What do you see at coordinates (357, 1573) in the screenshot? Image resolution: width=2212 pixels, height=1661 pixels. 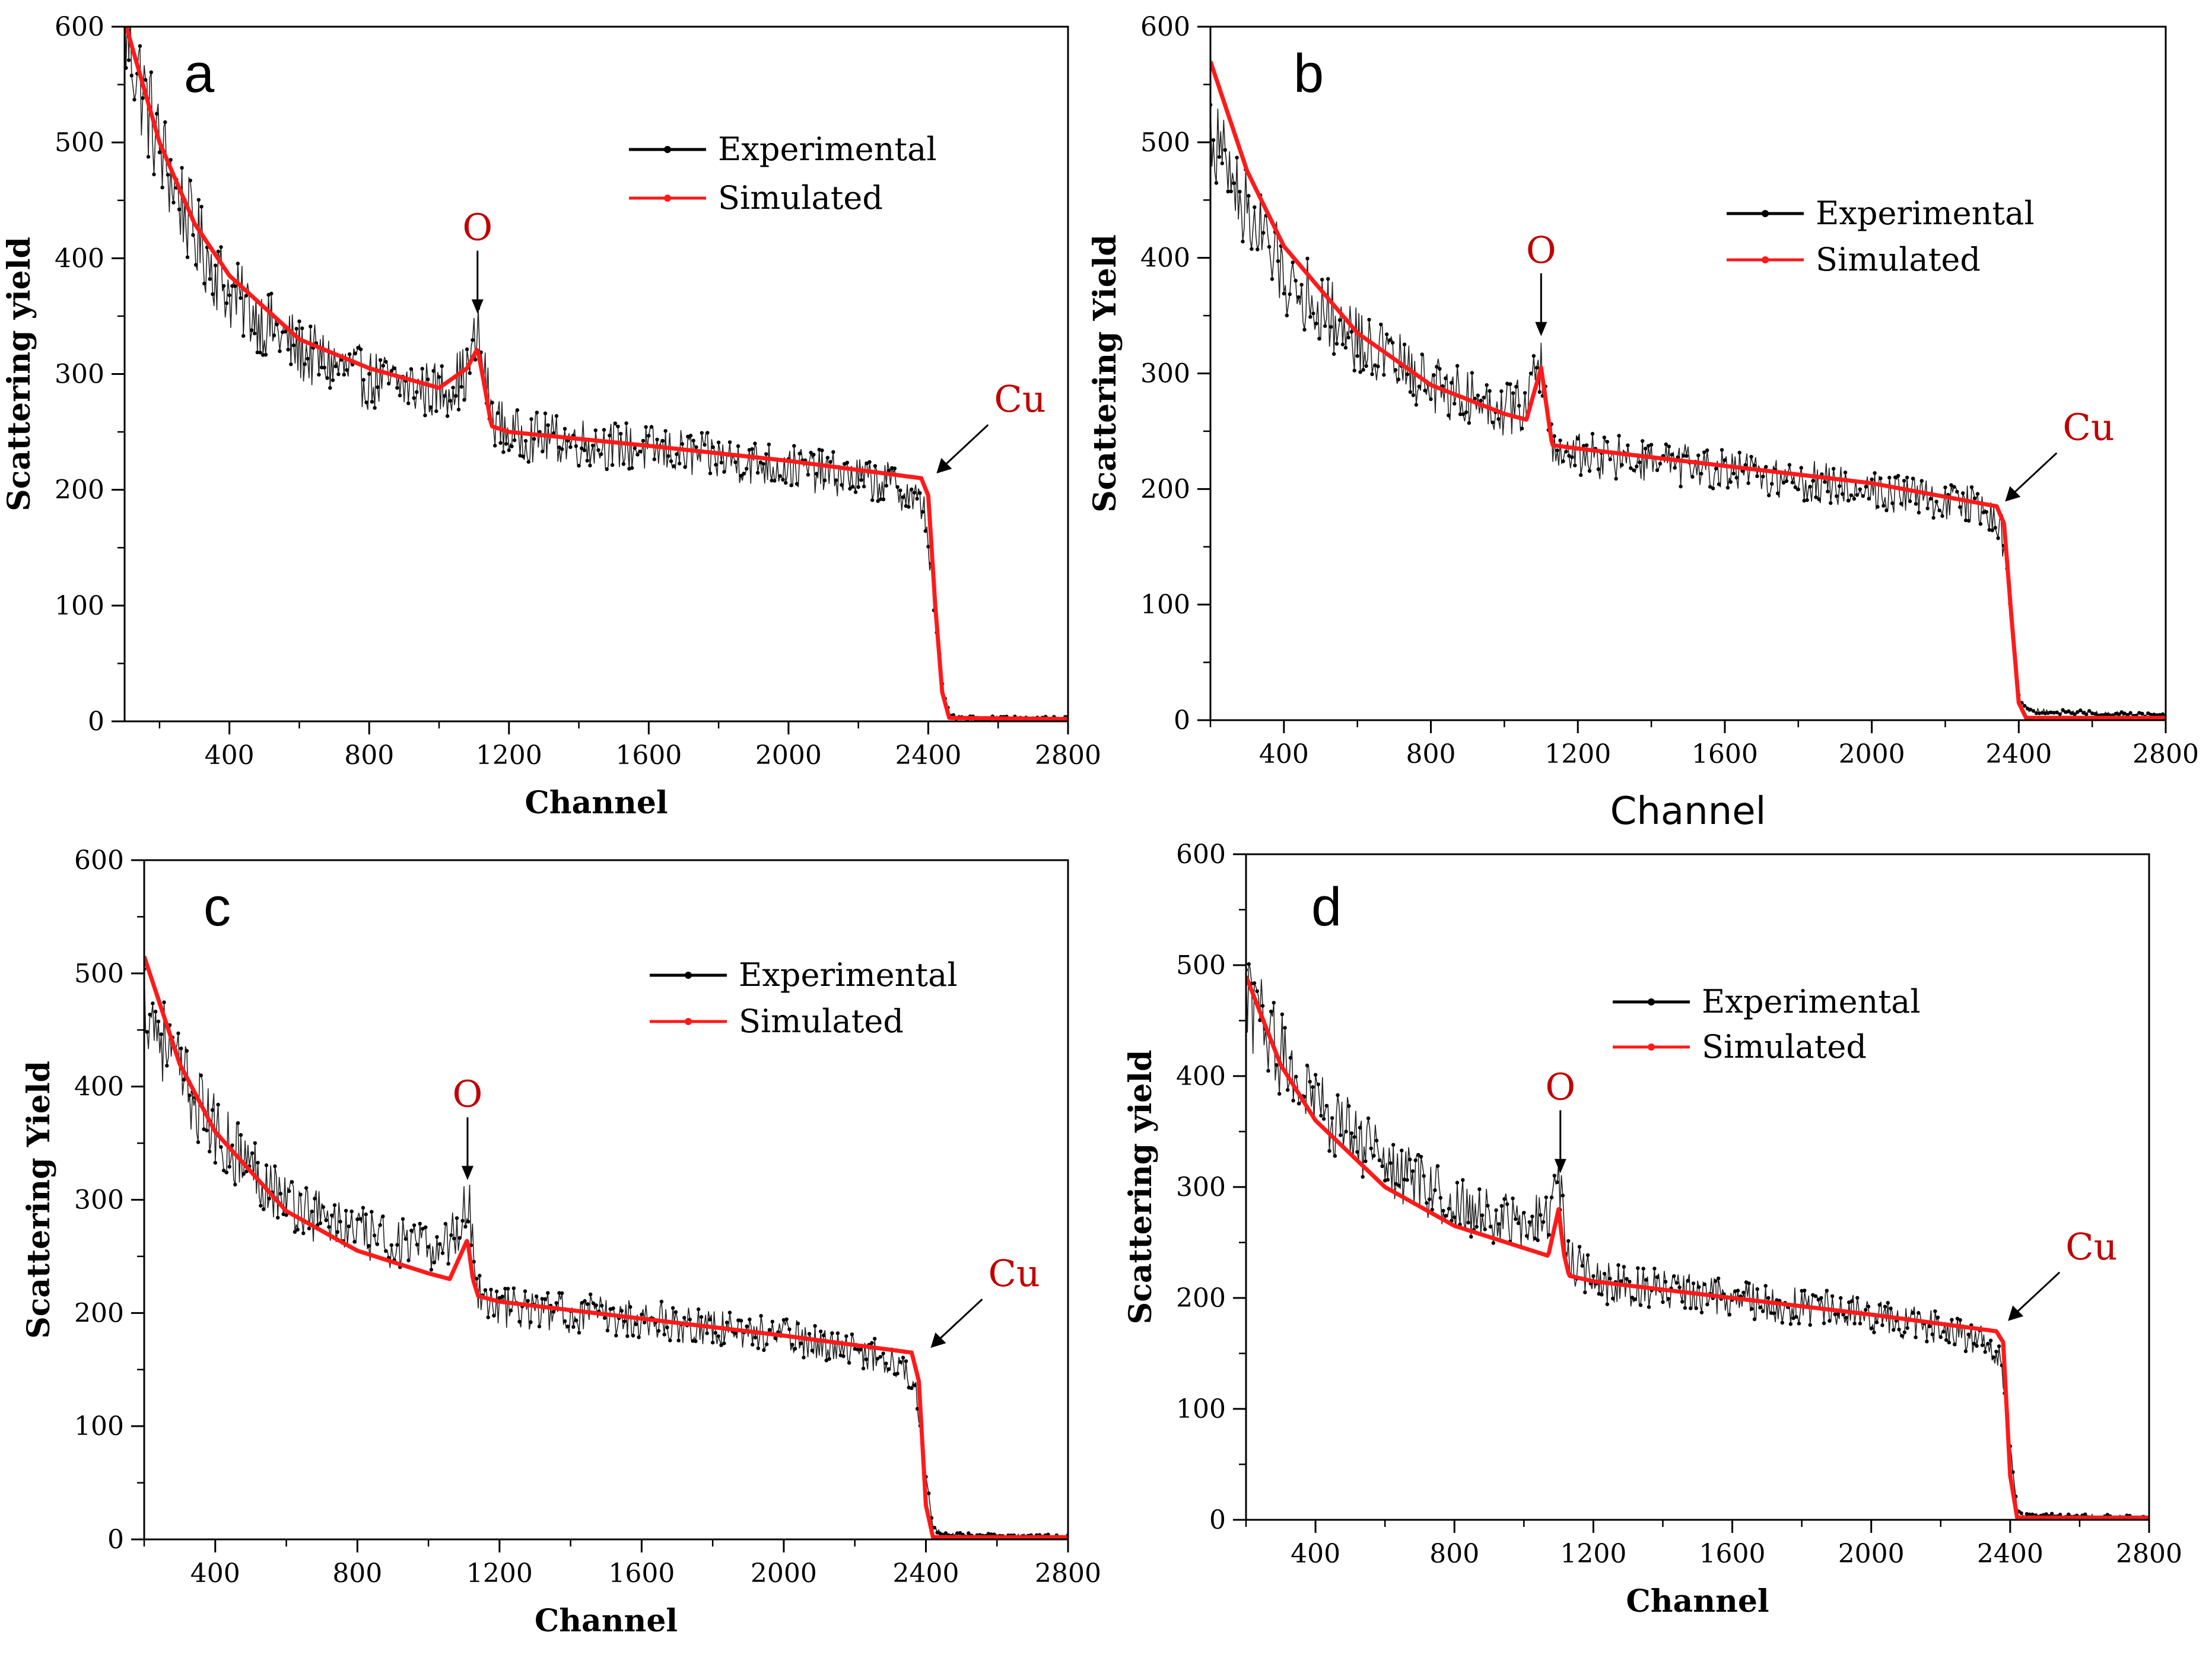 I see `x-tick-label: 800` at bounding box center [357, 1573].